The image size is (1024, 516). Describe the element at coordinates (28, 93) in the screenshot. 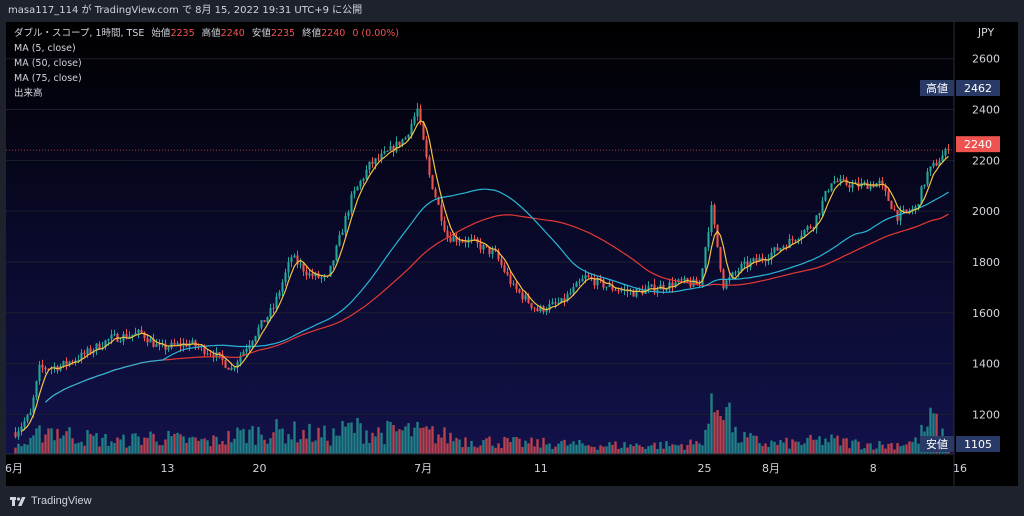

I see `indicator-volume: 出来高` at that location.